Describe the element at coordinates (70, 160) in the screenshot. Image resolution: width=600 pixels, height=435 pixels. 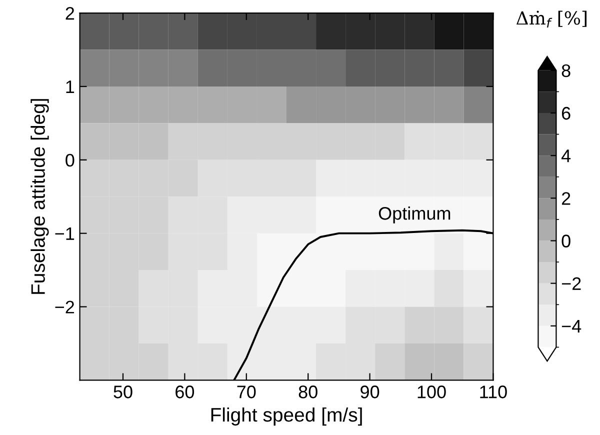
I see `y-tick-label: 0` at that location.